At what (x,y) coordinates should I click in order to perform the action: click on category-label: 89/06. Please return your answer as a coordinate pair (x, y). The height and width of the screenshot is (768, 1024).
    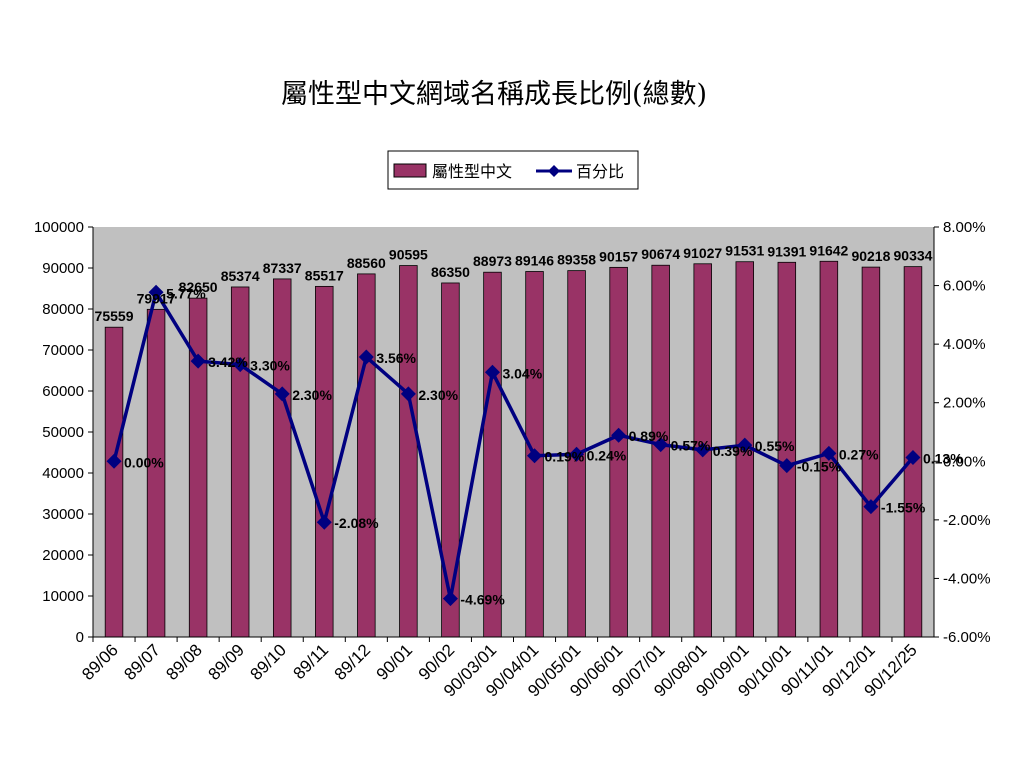
    Looking at the image, I should click on (100, 662).